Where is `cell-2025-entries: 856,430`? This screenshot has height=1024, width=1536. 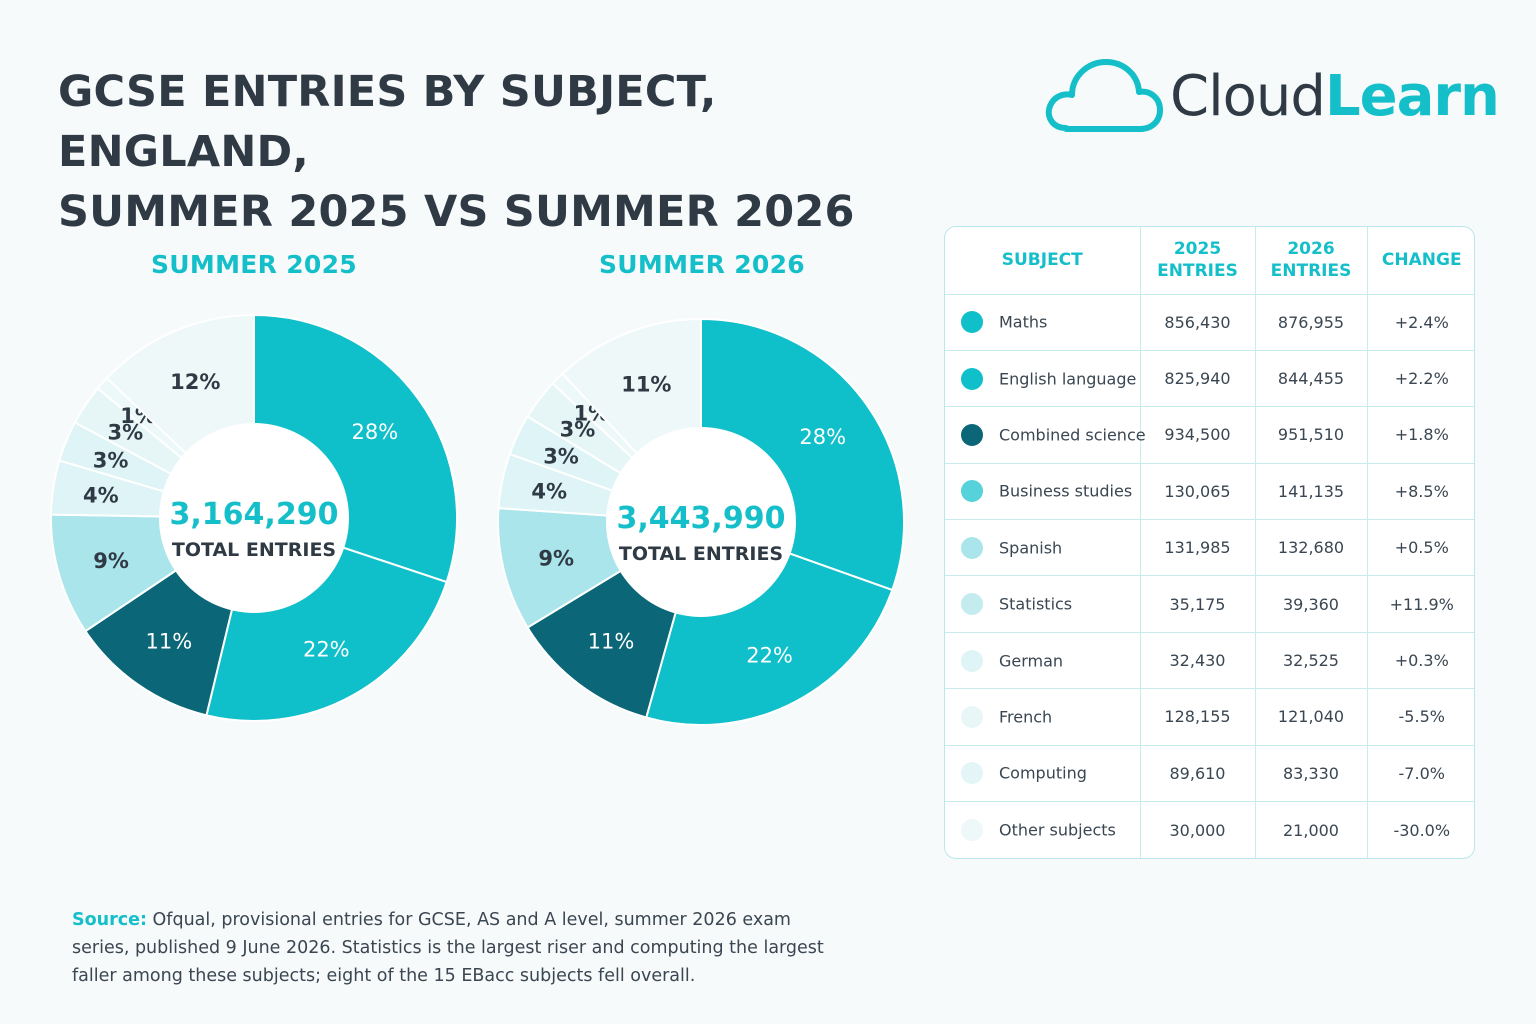 cell-2025-entries: 856,430 is located at coordinates (1198, 322).